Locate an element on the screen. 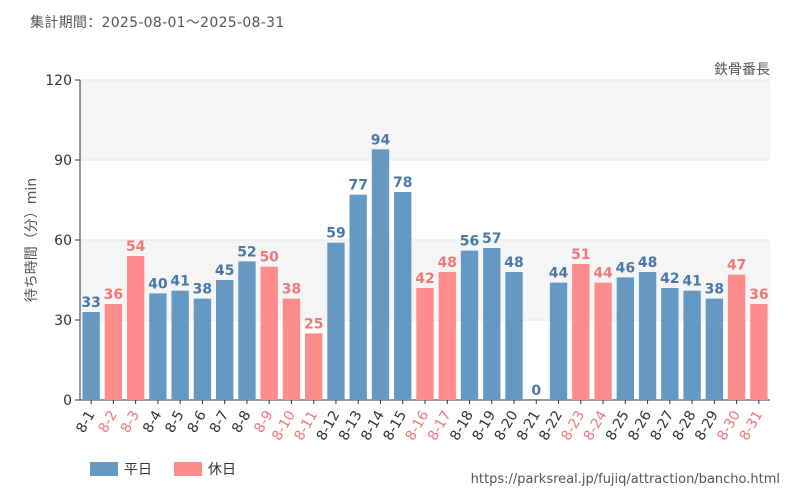  data-label-8-21: 0 is located at coordinates (536, 391).